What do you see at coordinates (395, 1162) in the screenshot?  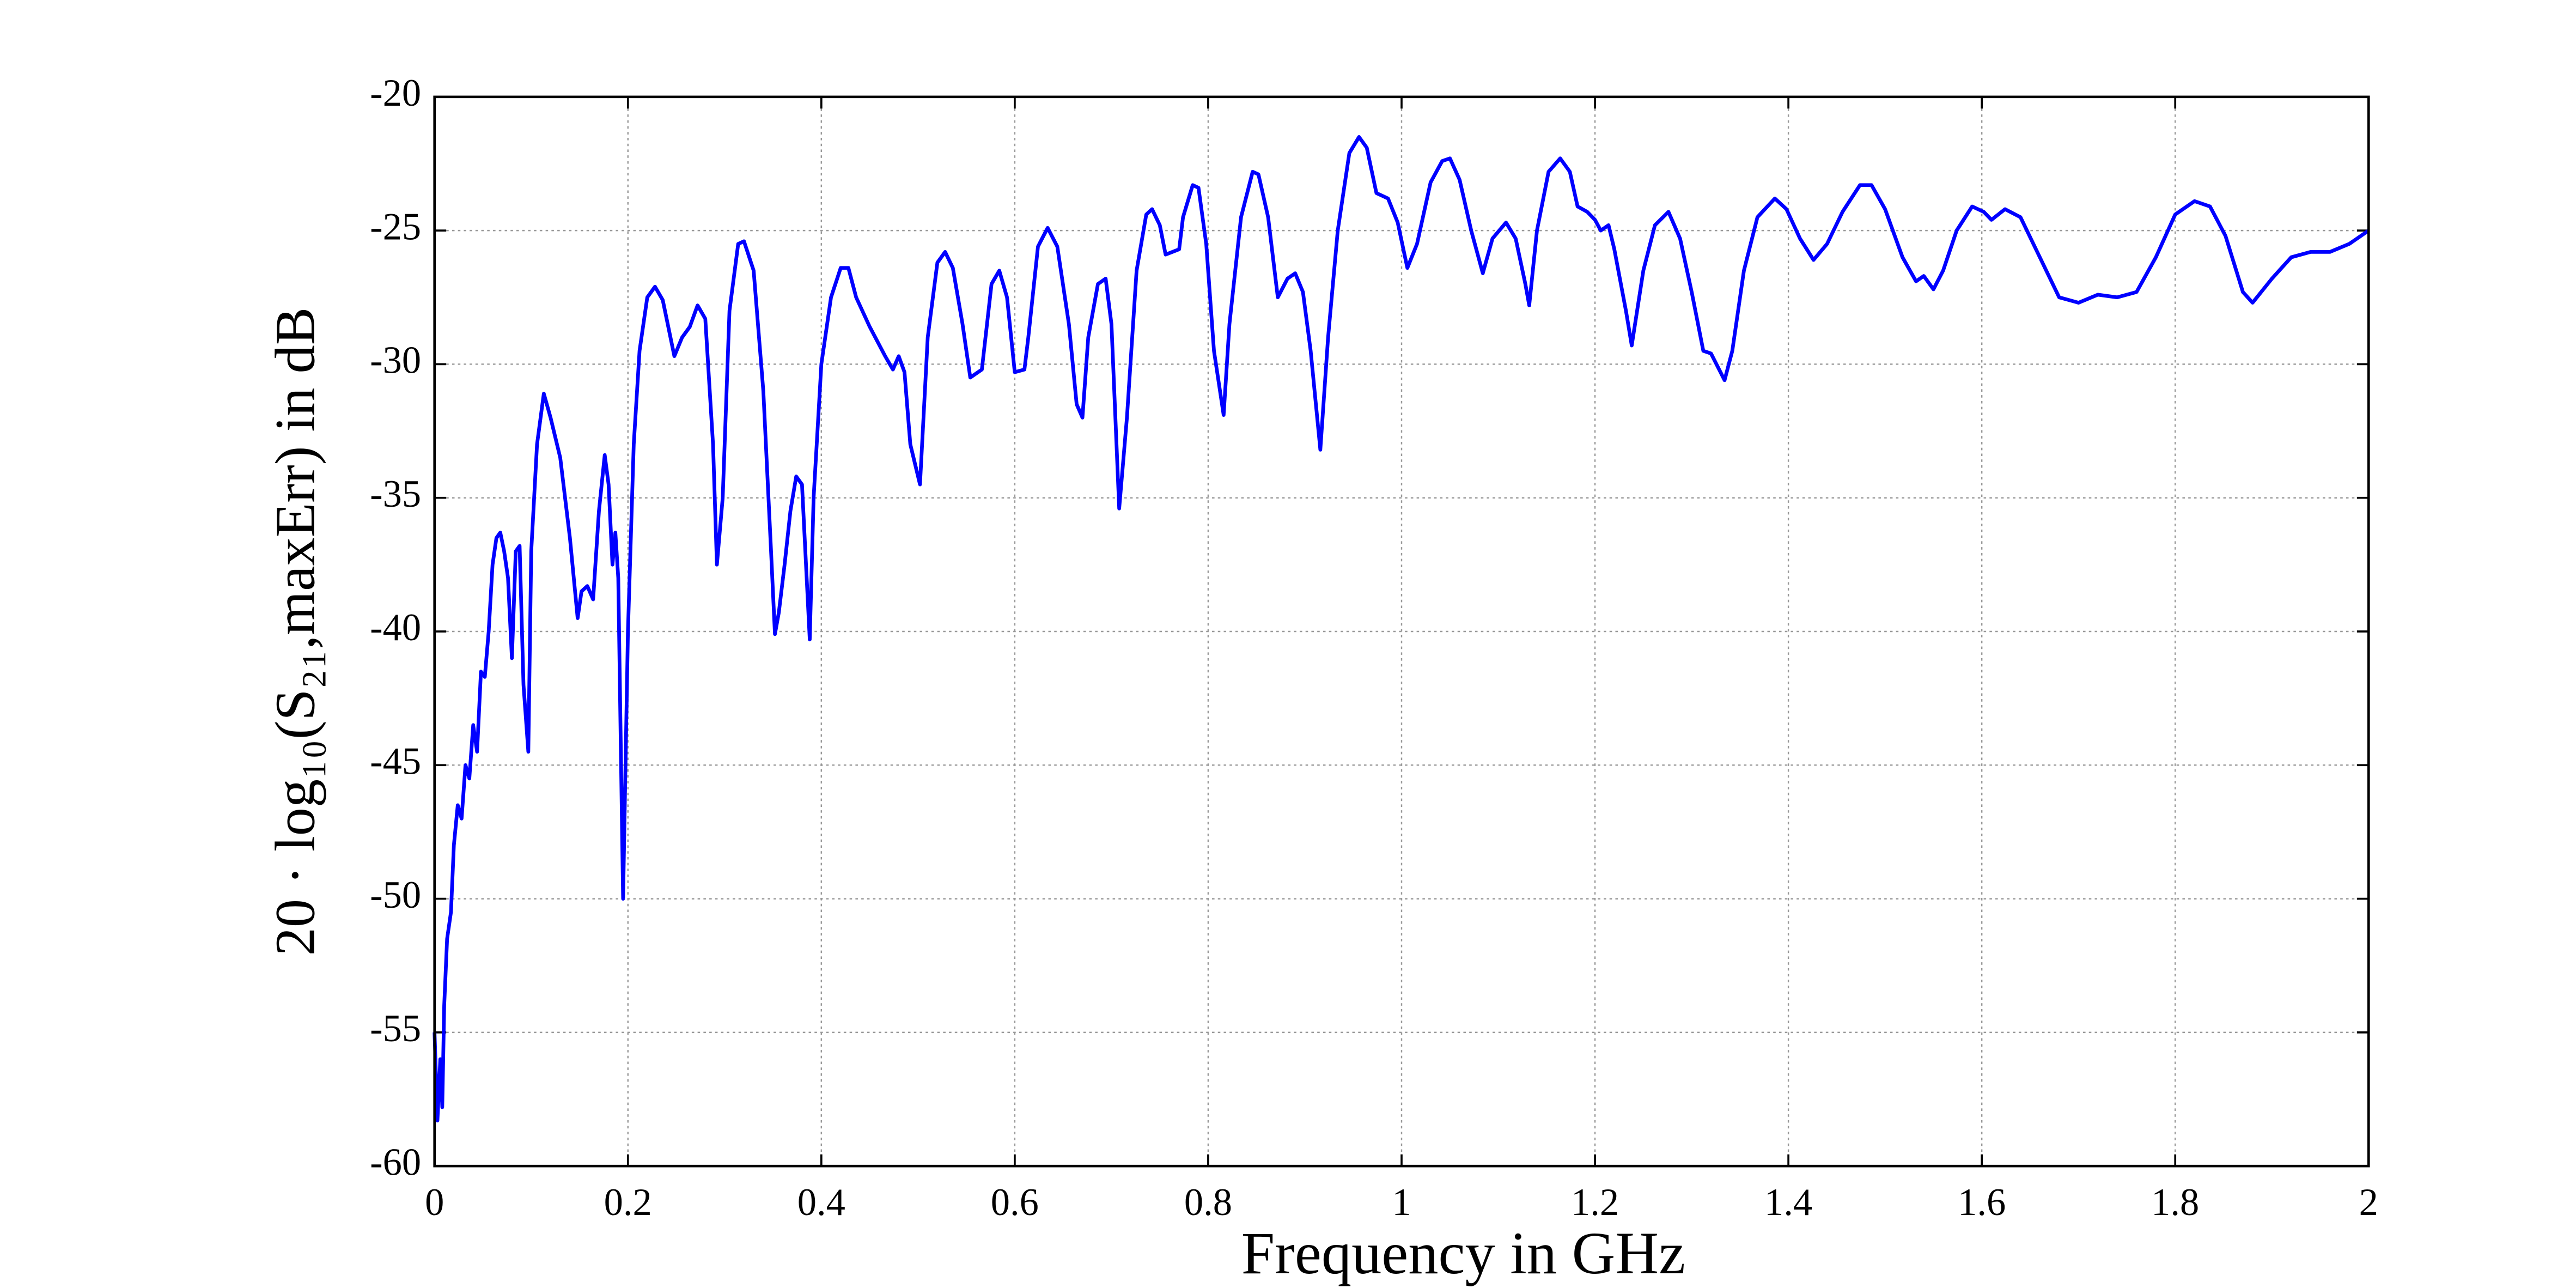 I see `y-tick-label: -60` at bounding box center [395, 1162].